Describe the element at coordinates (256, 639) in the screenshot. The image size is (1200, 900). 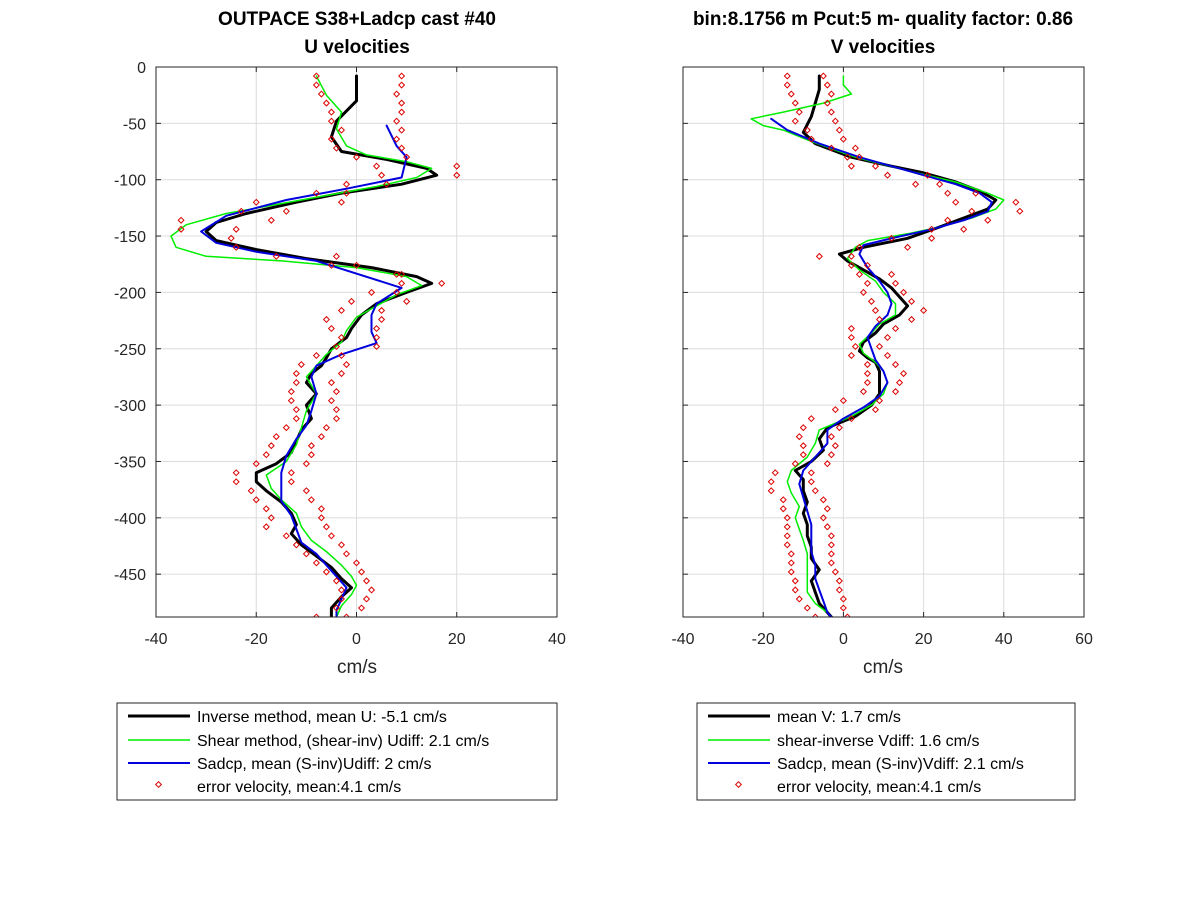
I see `u-x-tick-label: -20` at that location.